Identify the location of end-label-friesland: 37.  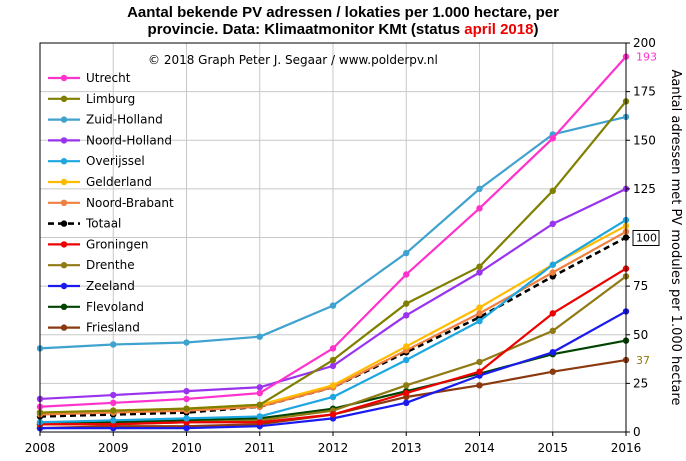
(643, 360).